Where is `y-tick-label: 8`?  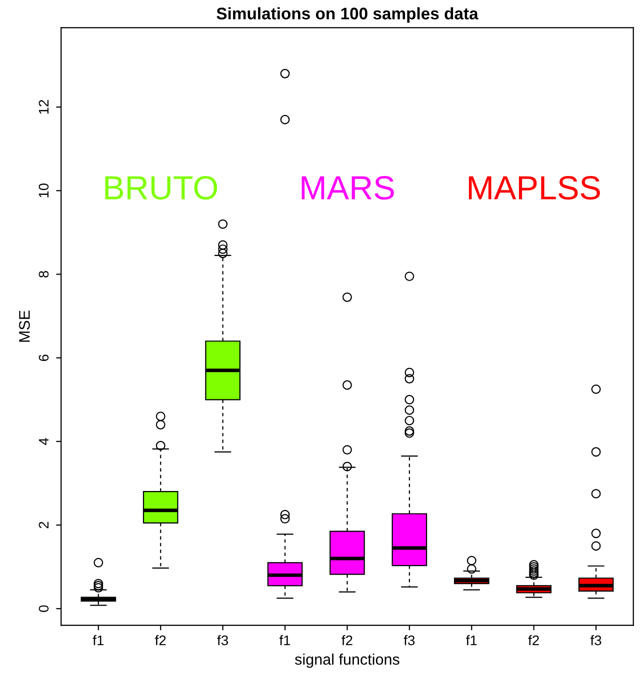
y-tick-label: 8 is located at coordinates (43, 274).